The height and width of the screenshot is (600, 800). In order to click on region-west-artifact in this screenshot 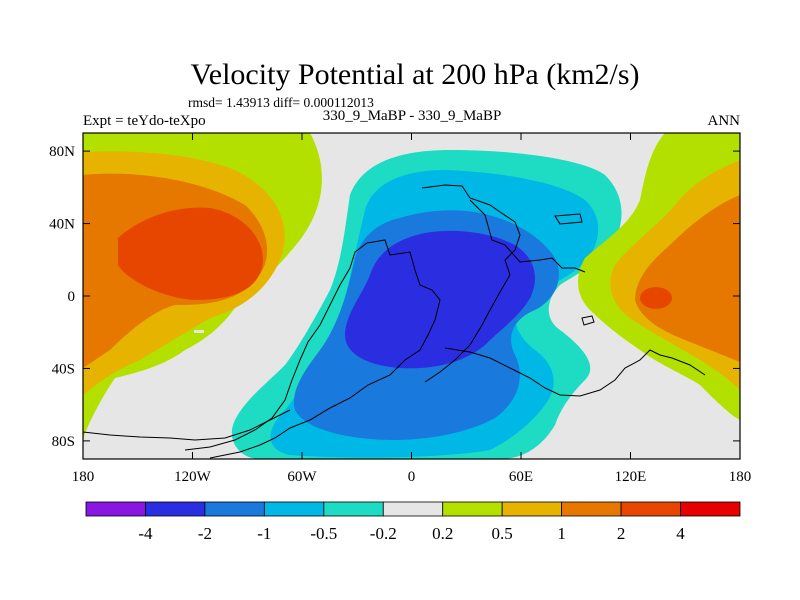, I will do `click(199, 331)`.